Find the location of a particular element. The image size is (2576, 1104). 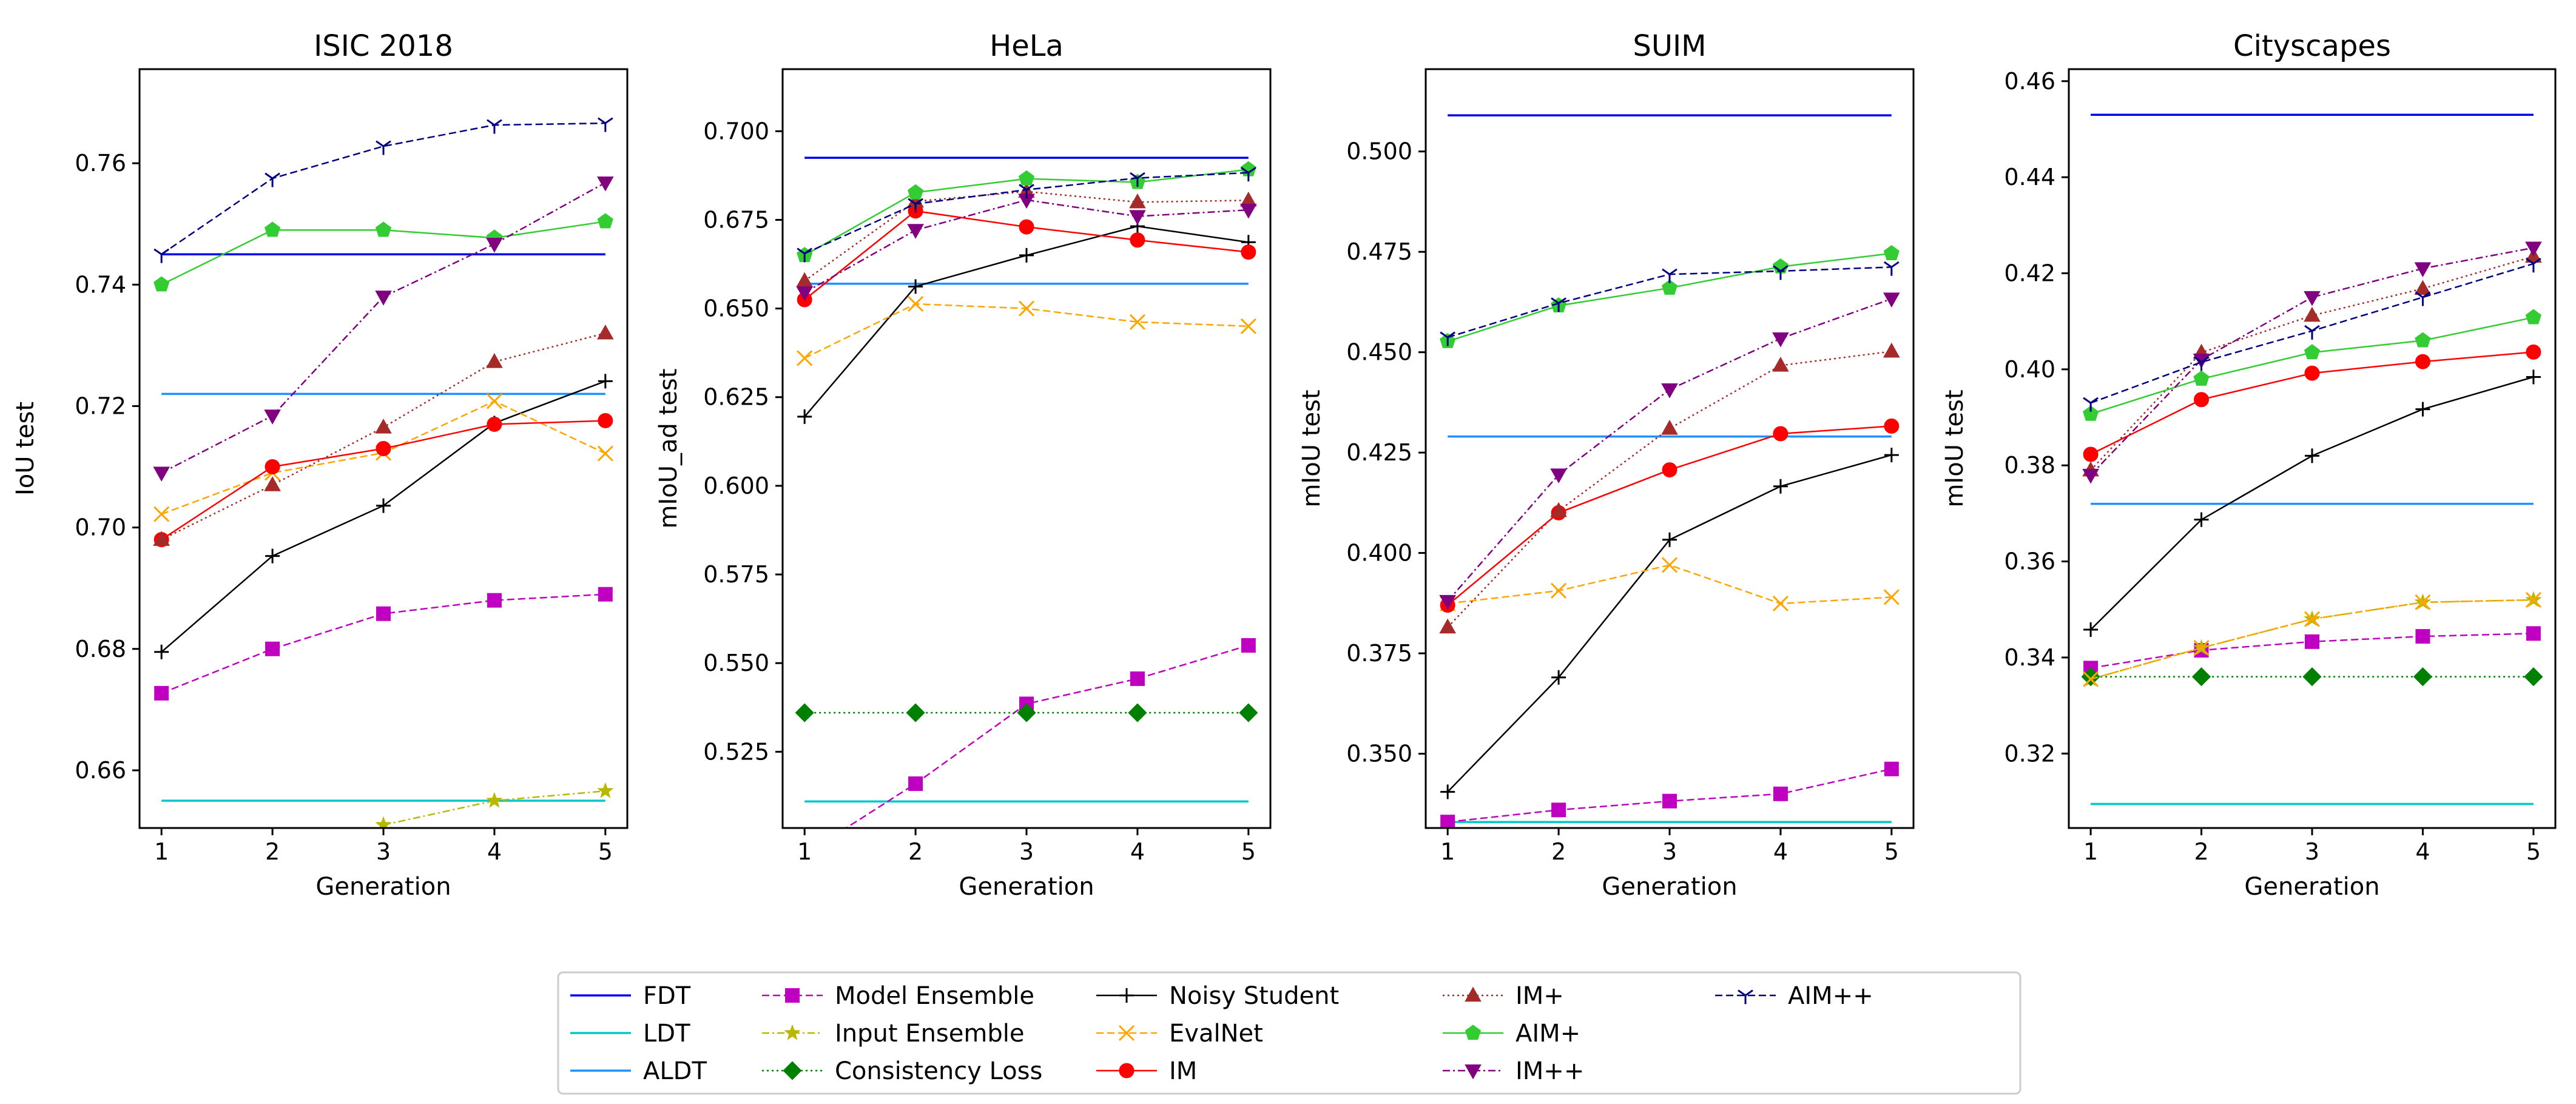

legend-item-noisy-student: Noisy Student is located at coordinates (1218, 996).